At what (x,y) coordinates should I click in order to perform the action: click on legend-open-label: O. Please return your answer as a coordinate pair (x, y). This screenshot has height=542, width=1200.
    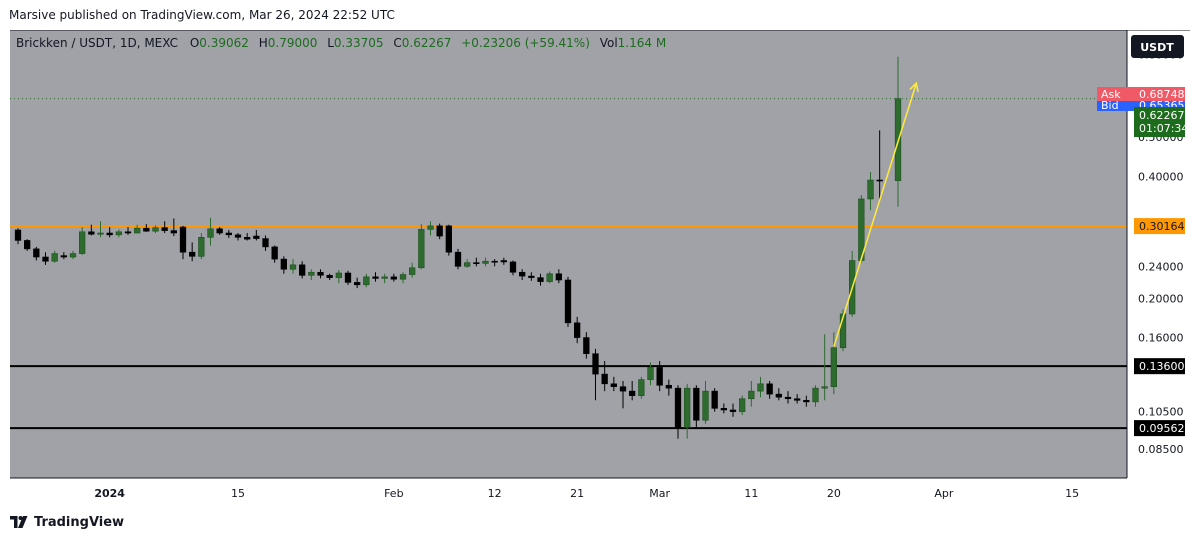
    Looking at the image, I should click on (194, 43).